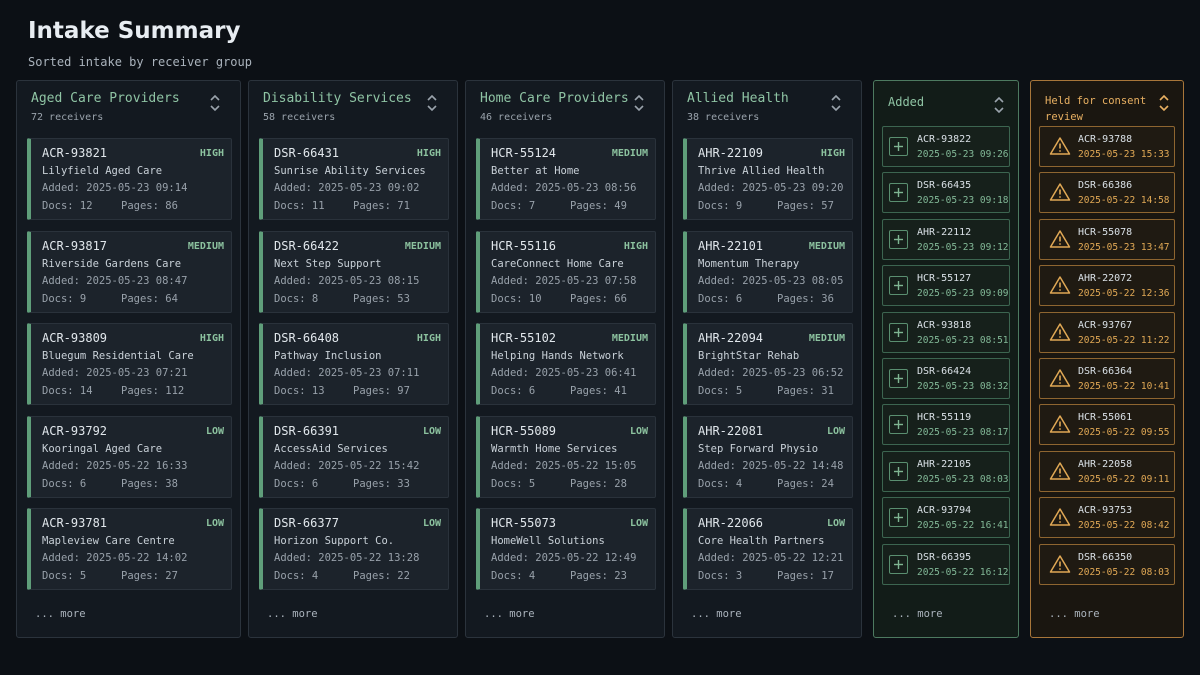  Describe the element at coordinates (761, 541) in the screenshot. I see `receiver-name: Core Health Partners` at that location.